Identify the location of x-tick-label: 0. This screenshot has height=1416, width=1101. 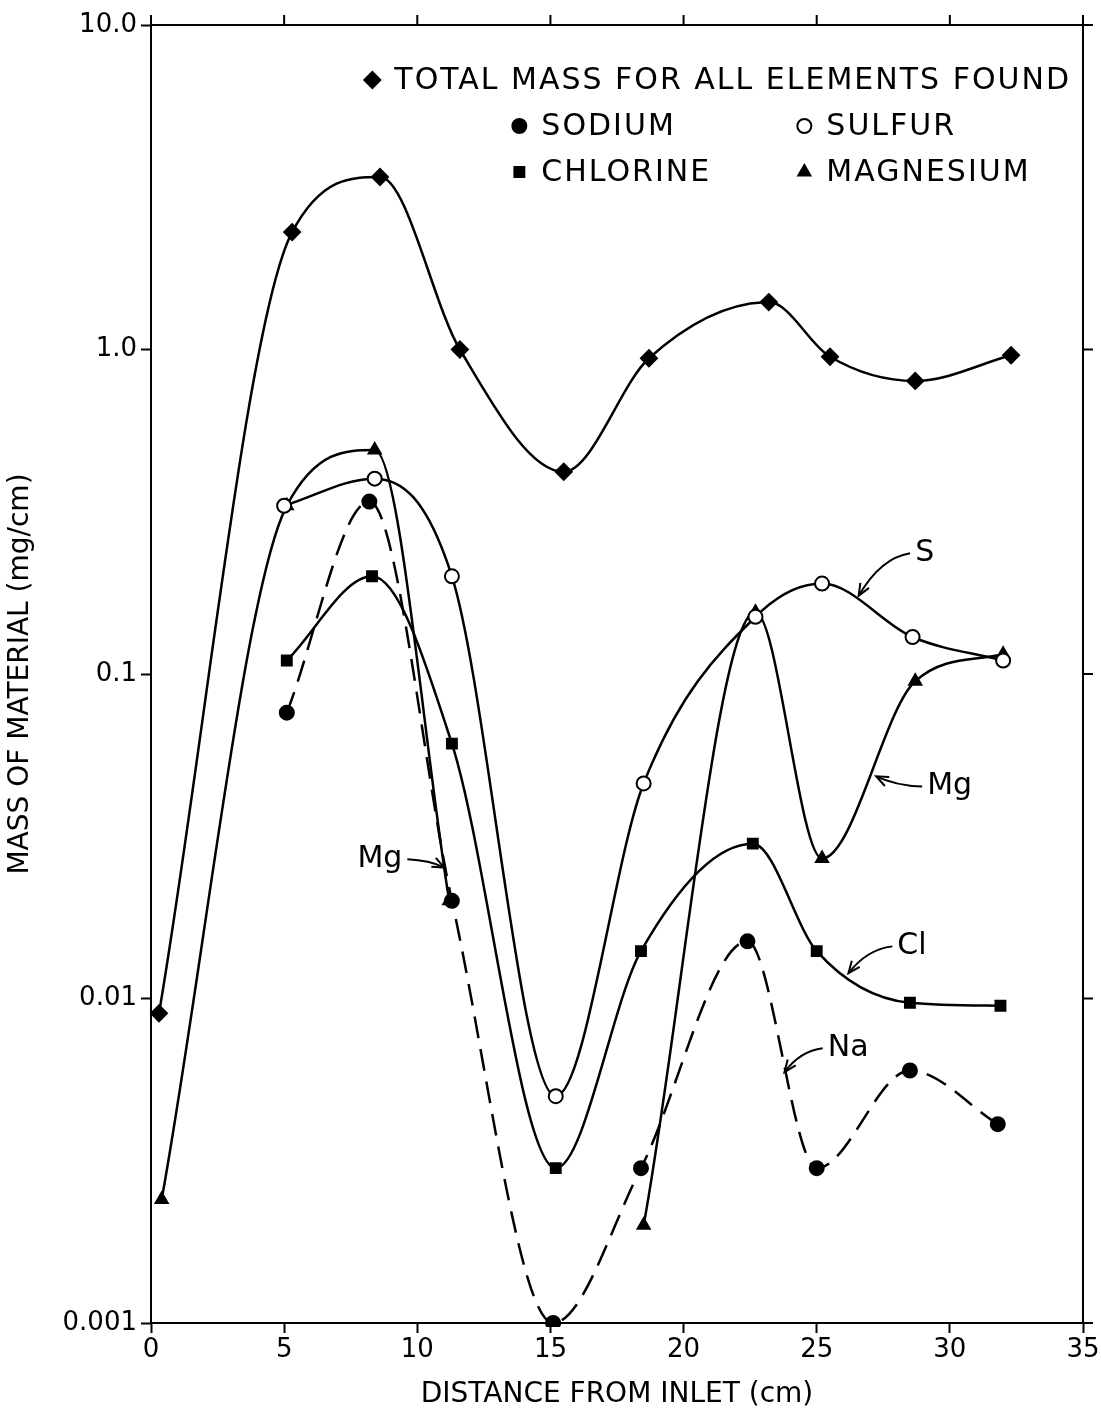
(151, 1348).